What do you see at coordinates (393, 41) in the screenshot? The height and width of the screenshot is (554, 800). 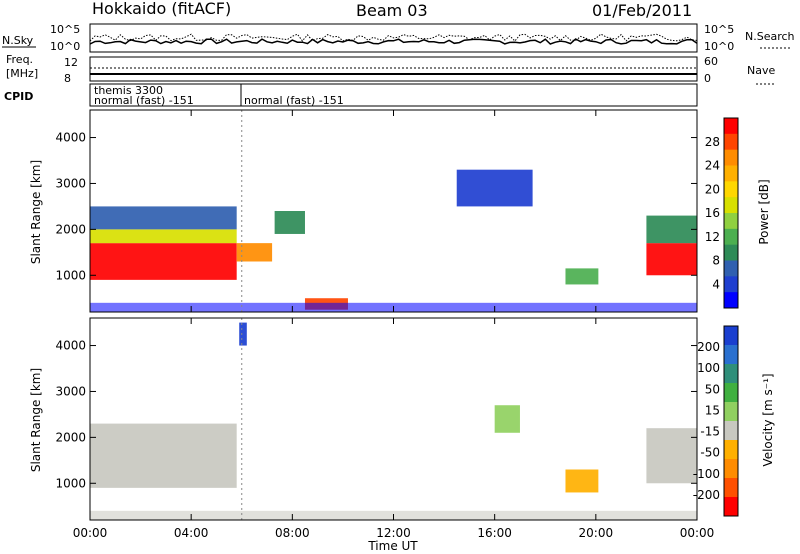 I see `nsky-series-line` at bounding box center [393, 41].